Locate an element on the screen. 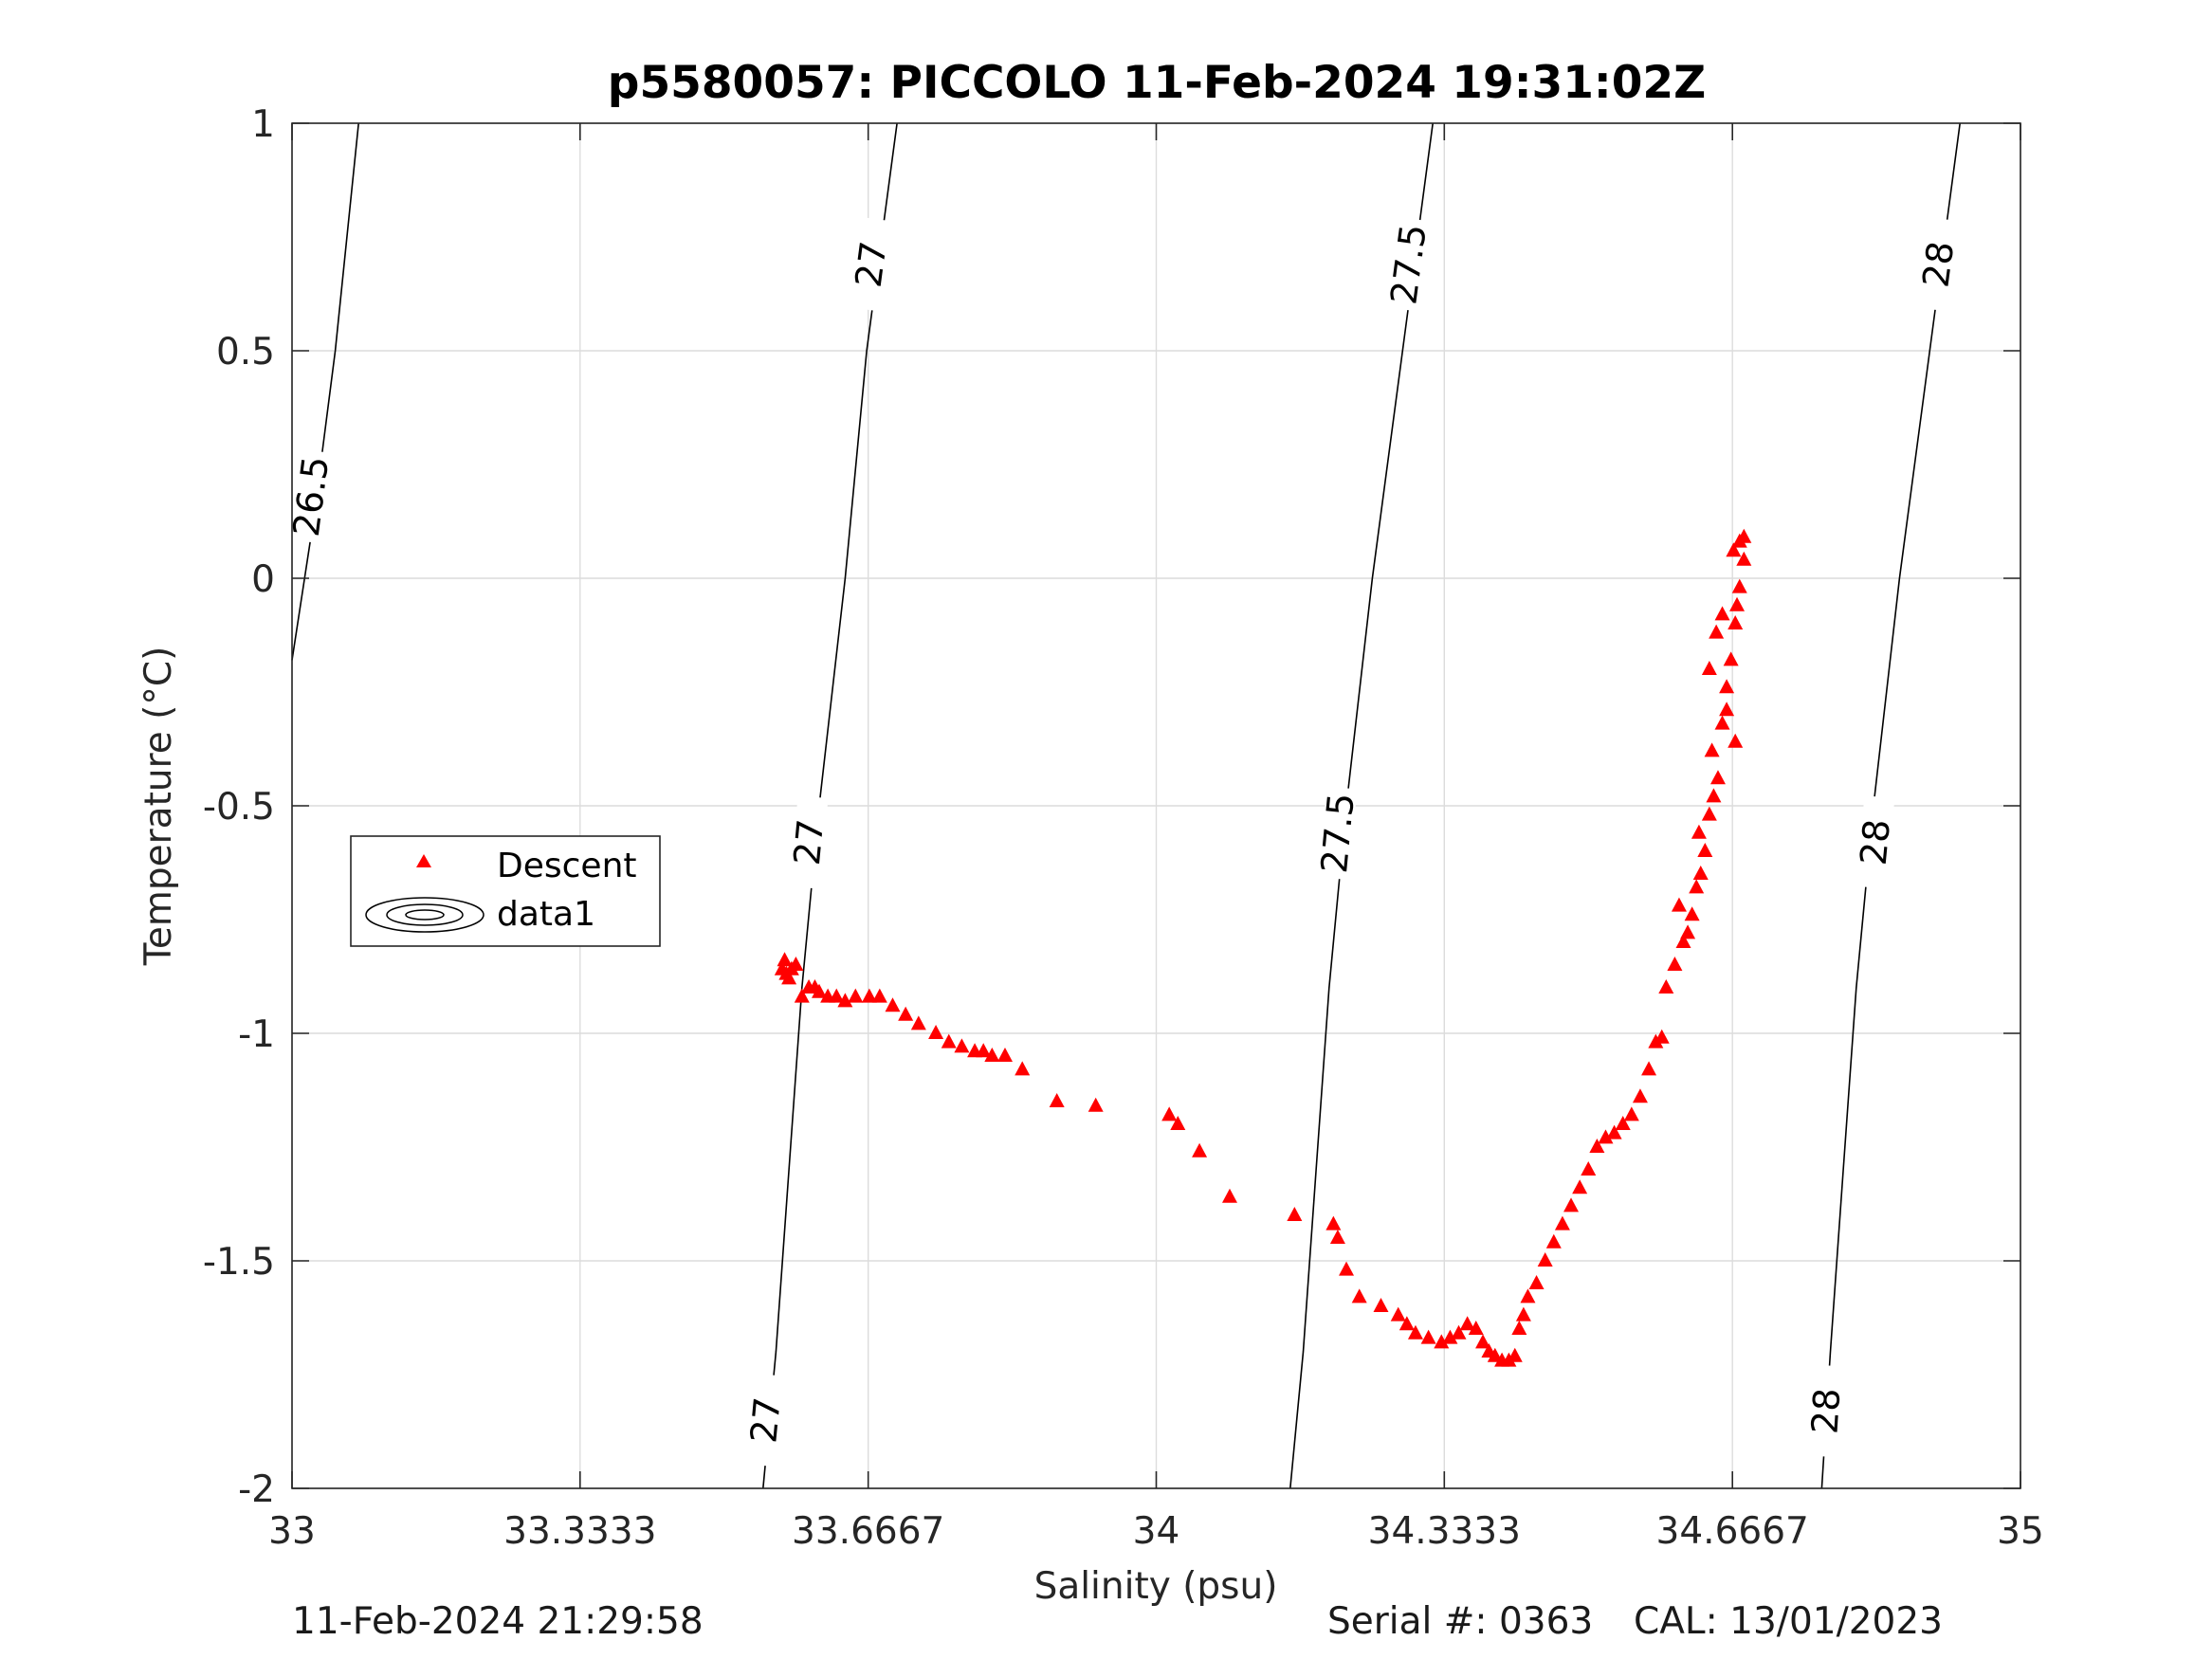 This screenshot has height=1659, width=2212. y-tick-label: -0.5 is located at coordinates (239, 807).